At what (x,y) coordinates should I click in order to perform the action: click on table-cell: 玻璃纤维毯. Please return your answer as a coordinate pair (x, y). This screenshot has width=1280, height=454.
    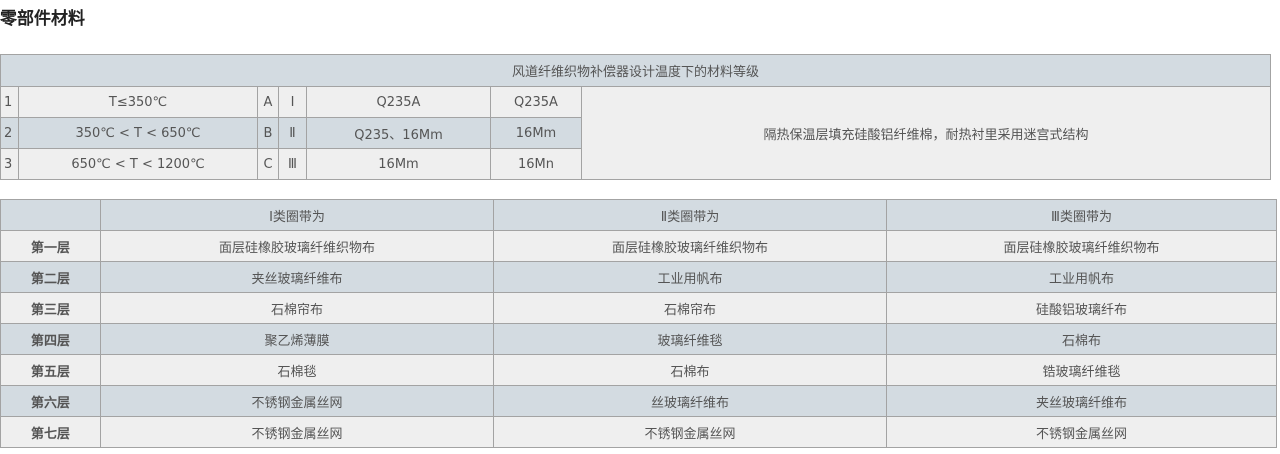
    Looking at the image, I should click on (690, 339).